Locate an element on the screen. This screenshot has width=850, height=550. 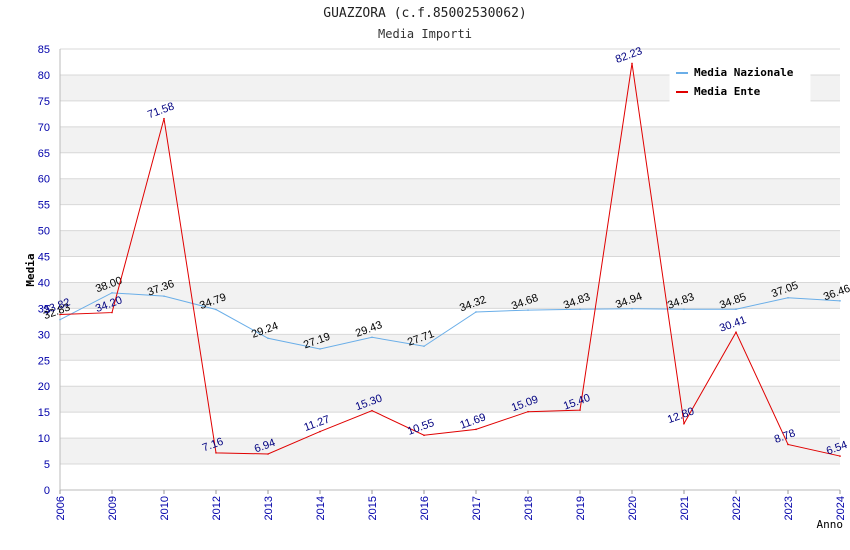
x-tick-label: 2021 is located at coordinates (685, 508).